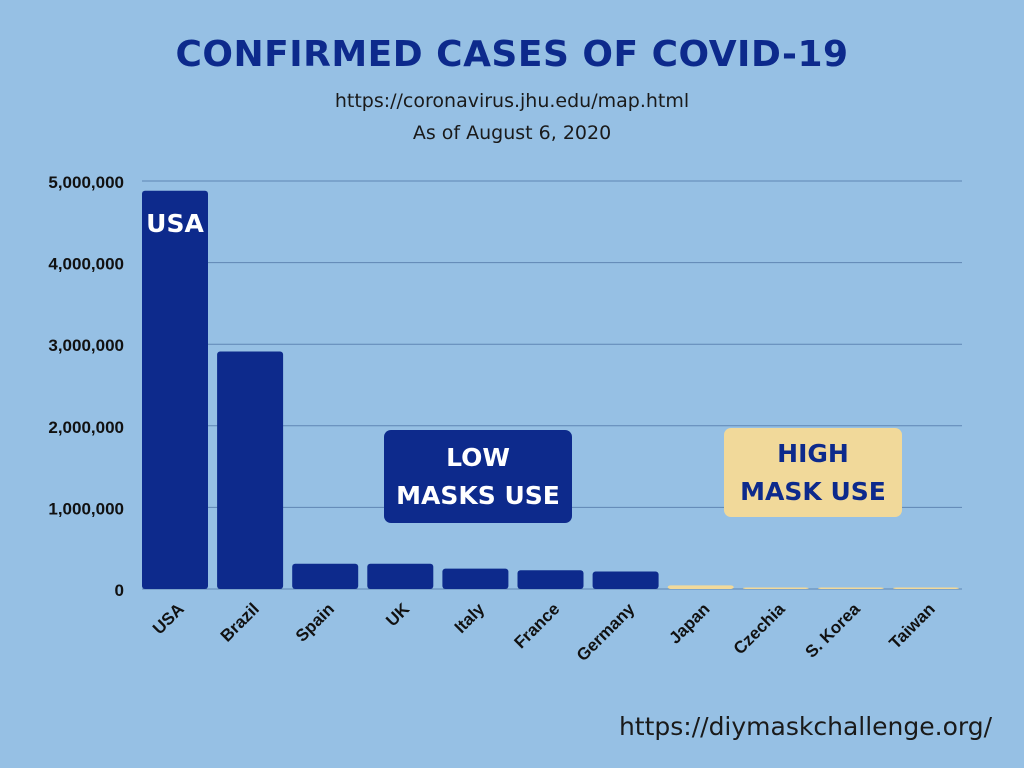 Image resolution: width=1024 pixels, height=768 pixels. What do you see at coordinates (759, 628) in the screenshot?
I see `x-tick-label: Czechia` at bounding box center [759, 628].